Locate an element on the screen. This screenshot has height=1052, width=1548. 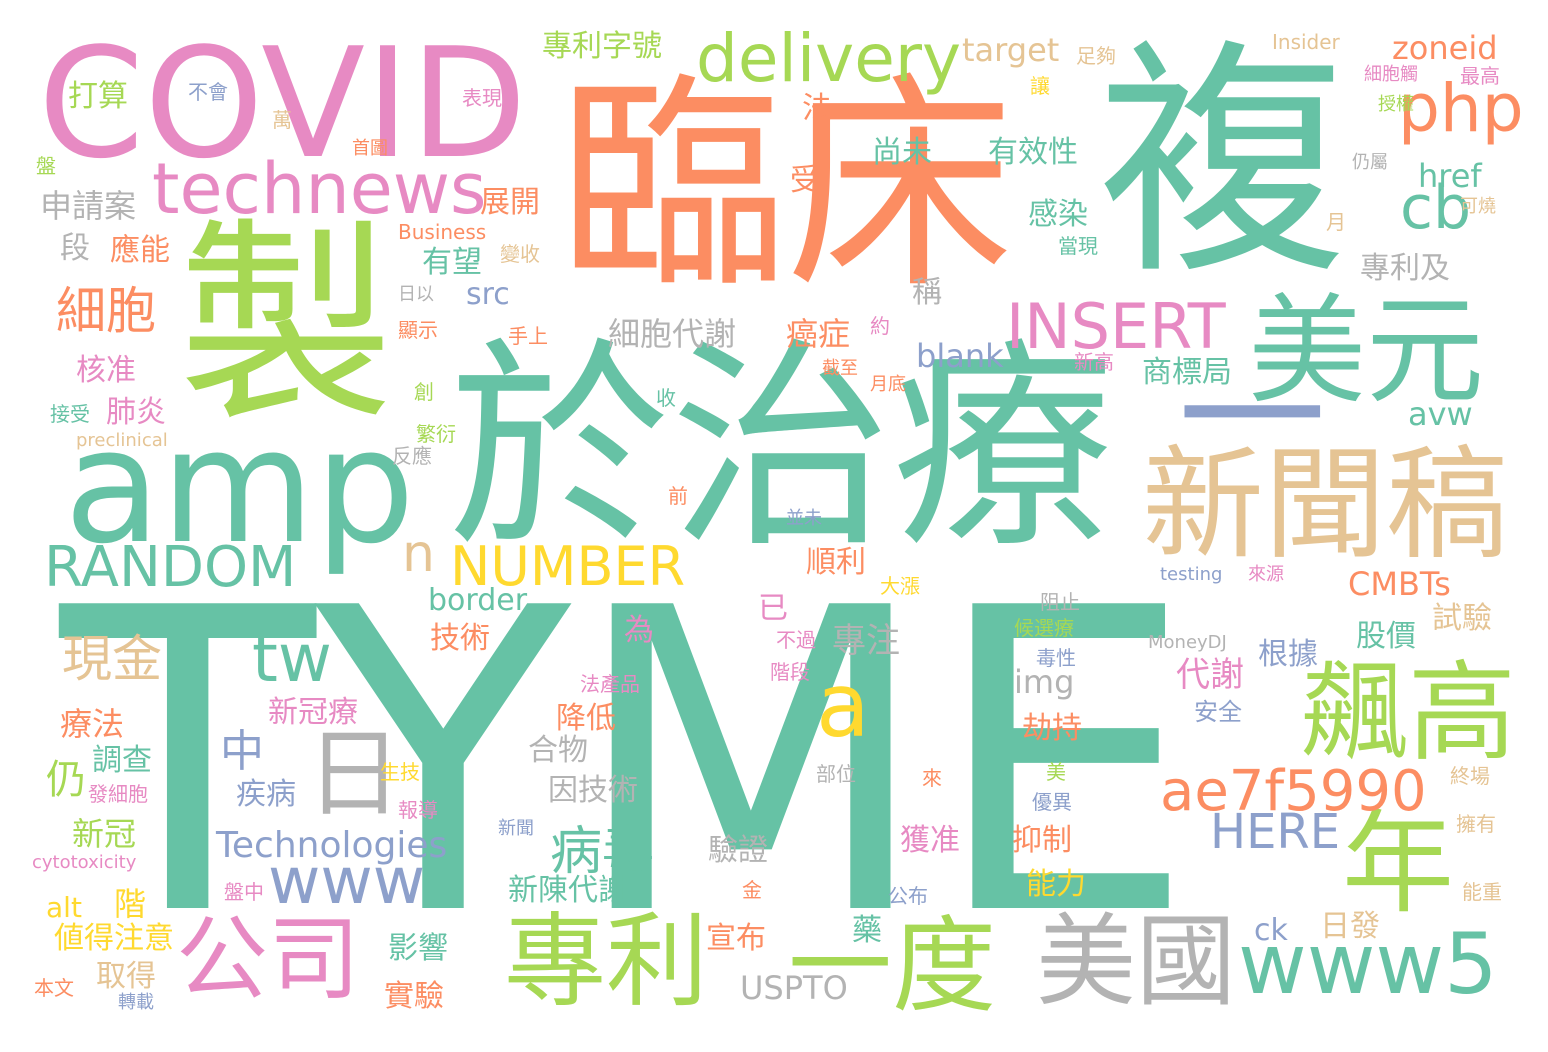
word-ke-shao: 可燒 is located at coordinates (1478, 206).